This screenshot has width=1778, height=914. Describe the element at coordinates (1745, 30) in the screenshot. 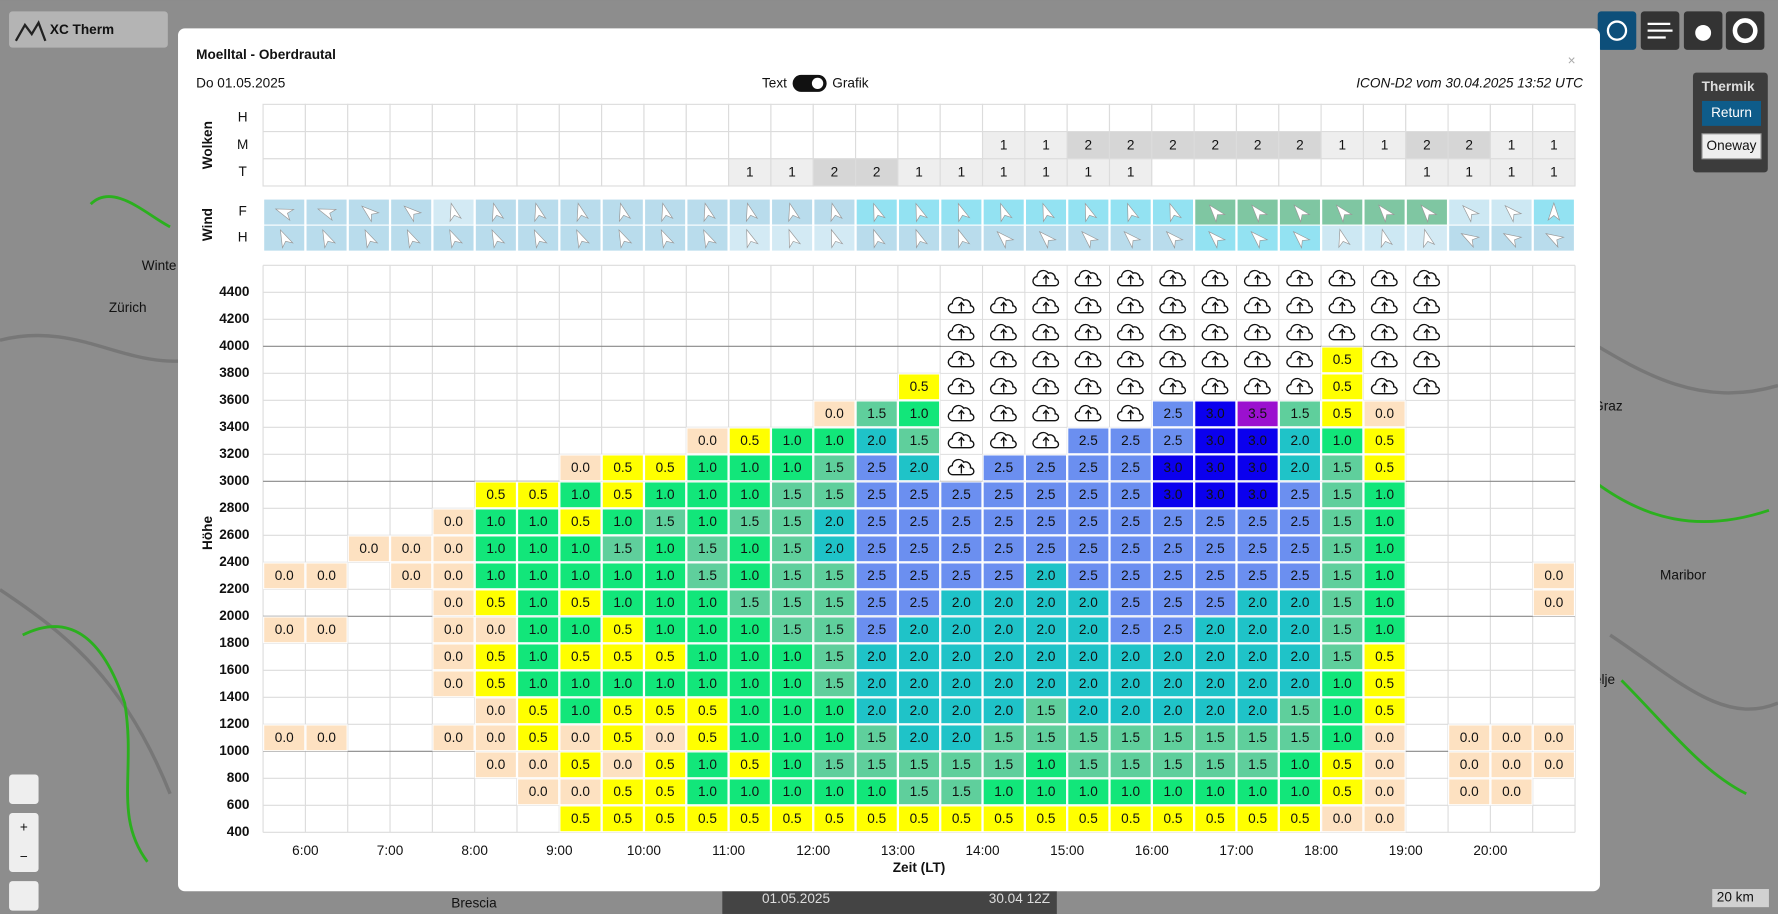

I see `settings-button` at that location.